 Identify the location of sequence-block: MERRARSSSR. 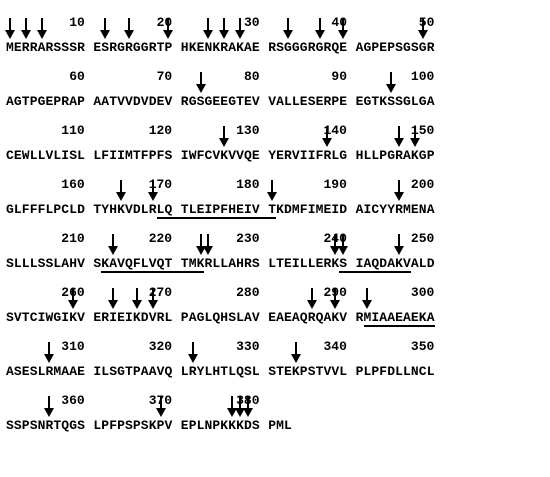
(46, 47).